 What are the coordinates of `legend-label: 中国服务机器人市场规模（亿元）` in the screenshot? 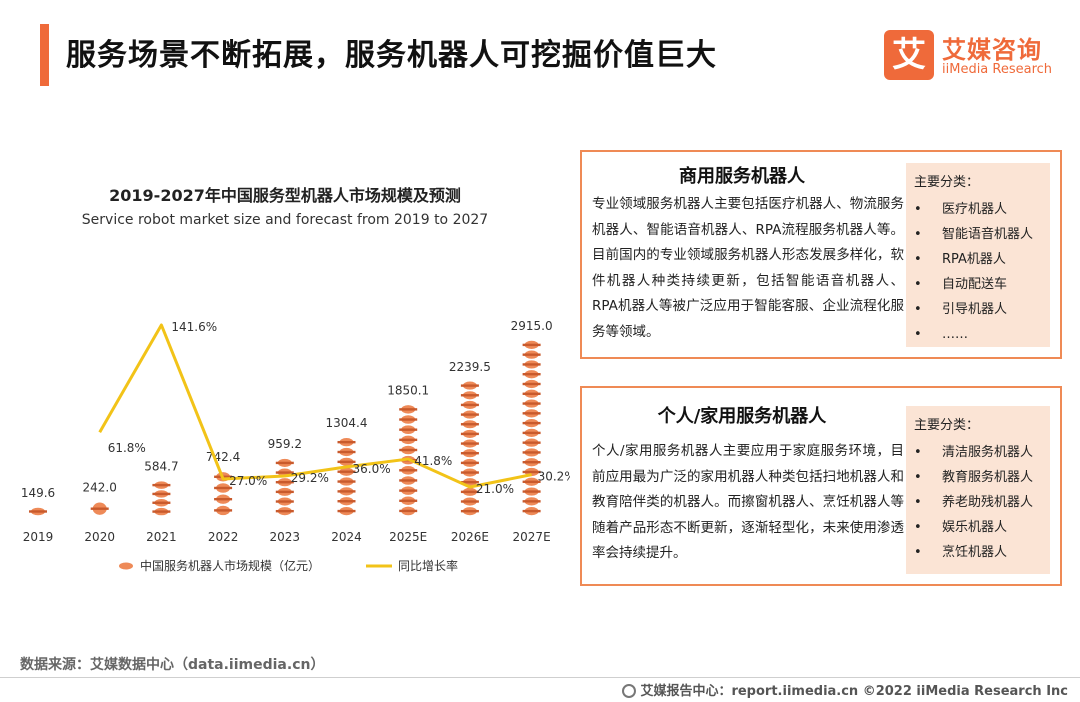 It's located at (230, 565).